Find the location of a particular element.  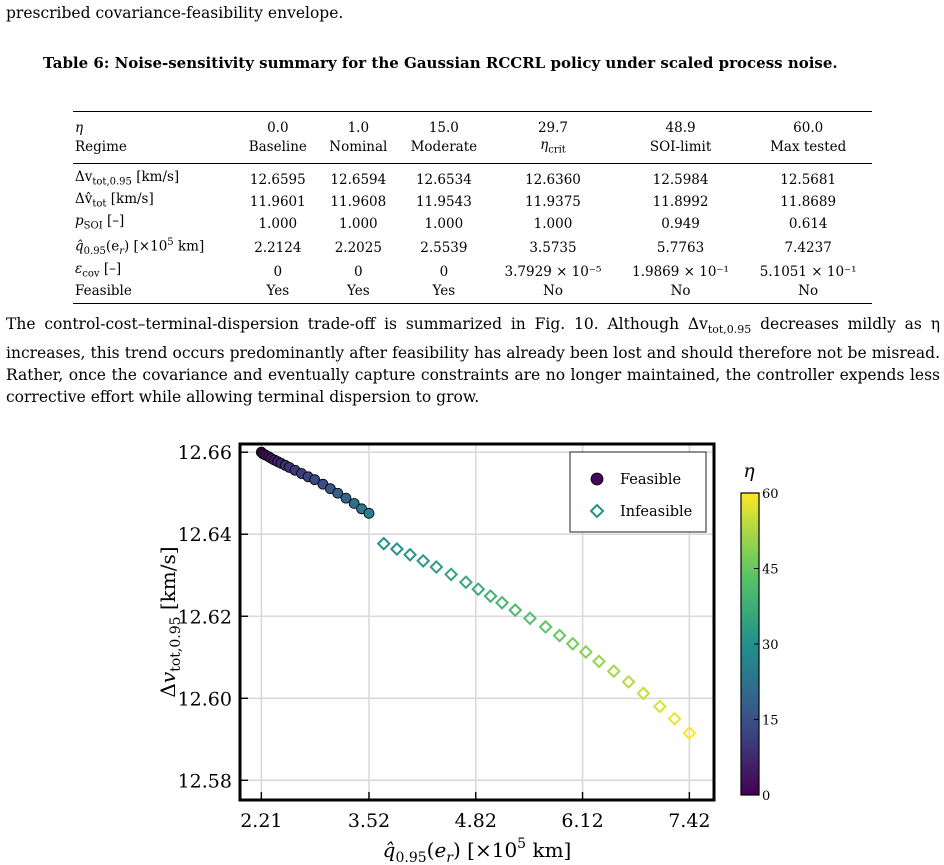

cell: 11.8689 is located at coordinates (808, 201).